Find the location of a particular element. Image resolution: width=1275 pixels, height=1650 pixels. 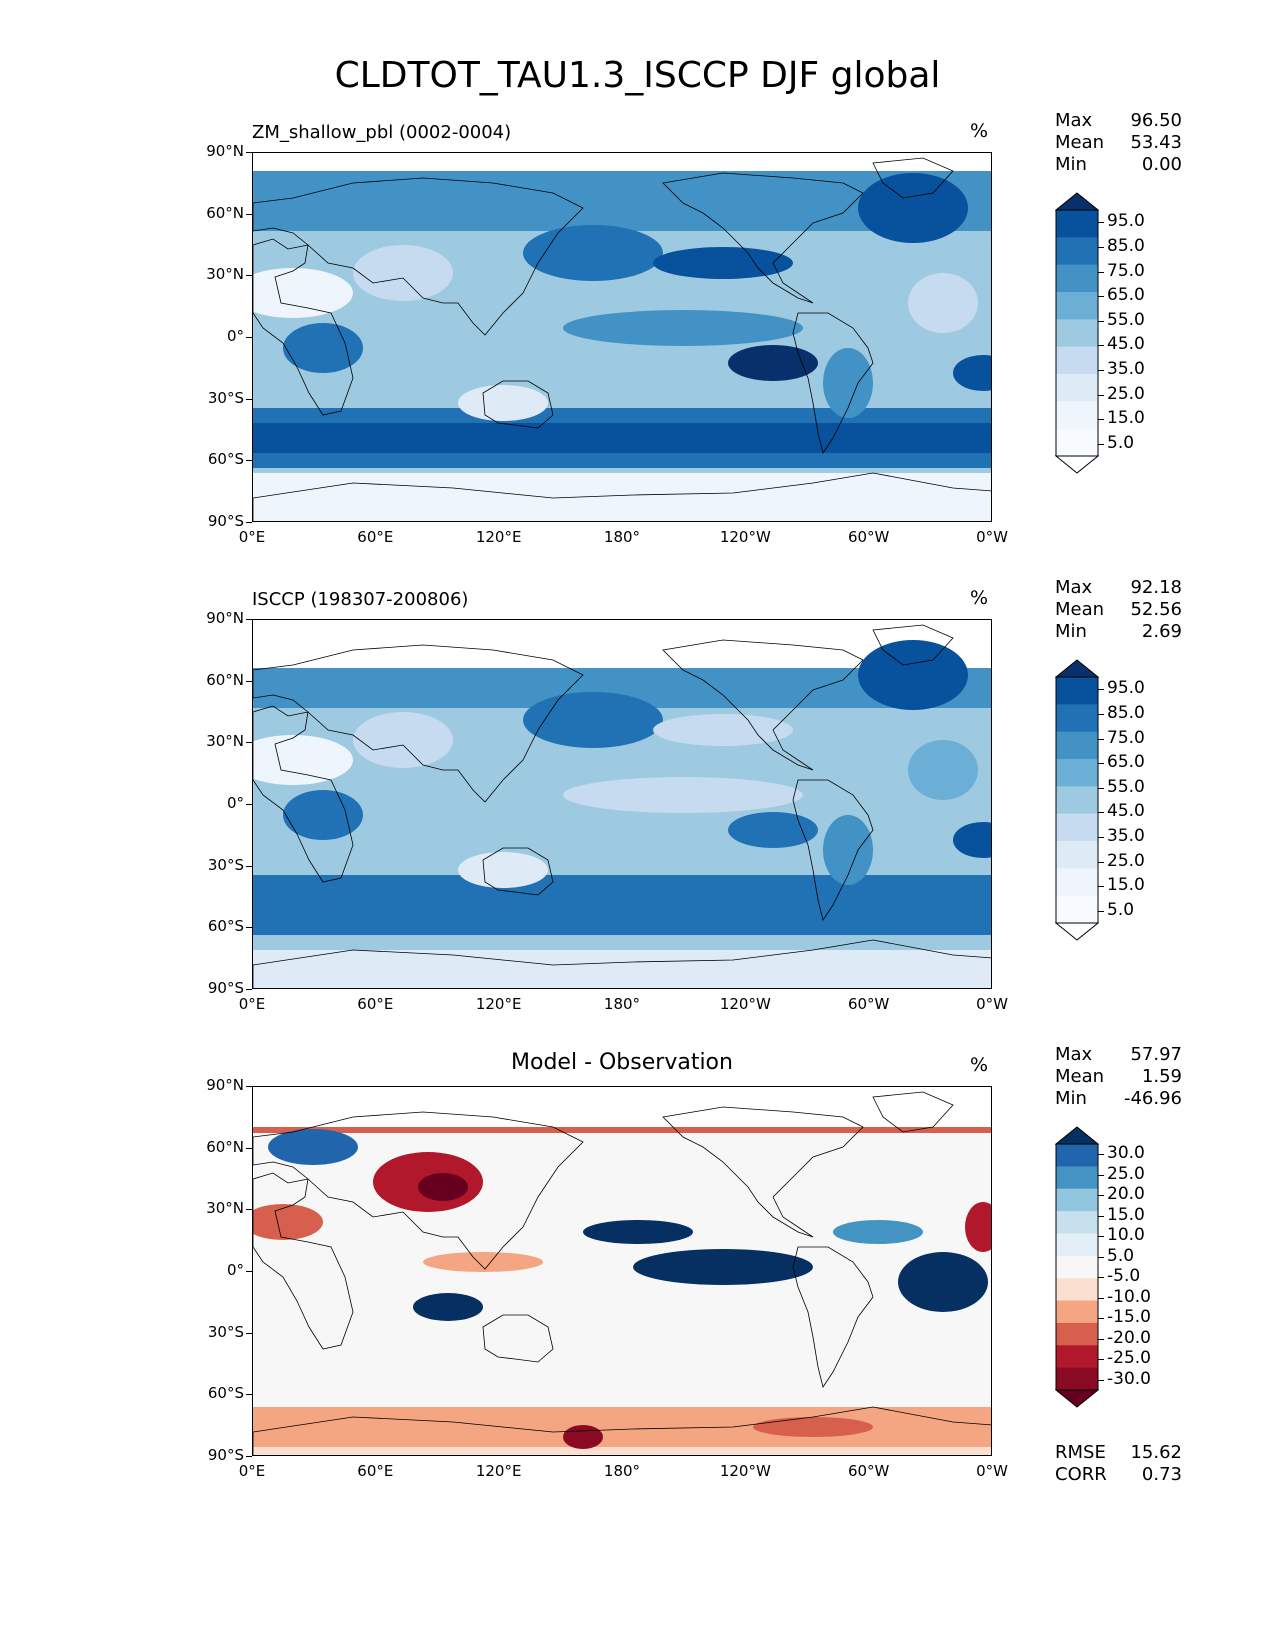

antarctic-band is located at coordinates (622, 969).